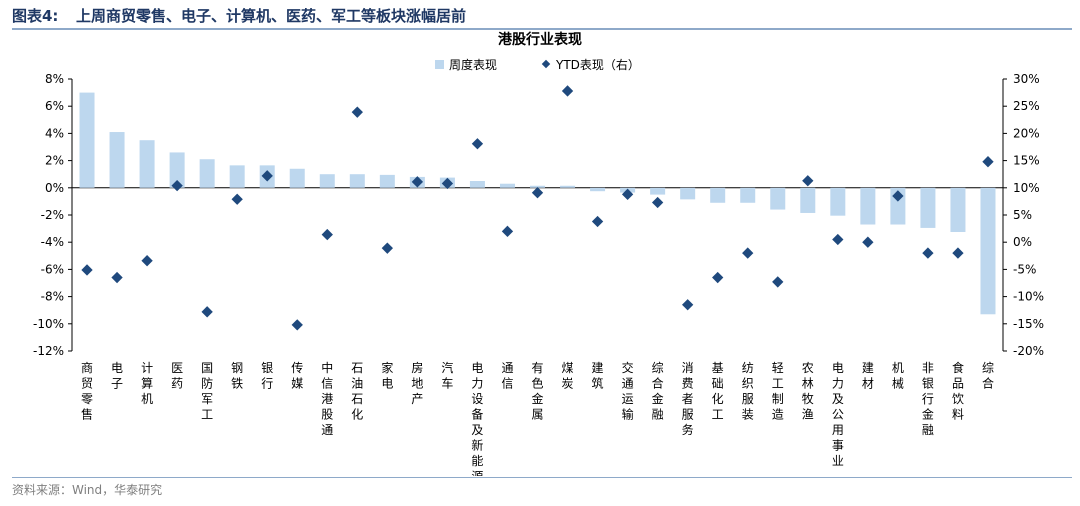 The width and height of the screenshot is (1080, 506). I want to click on left-tick-label: 6%, so click(54, 106).